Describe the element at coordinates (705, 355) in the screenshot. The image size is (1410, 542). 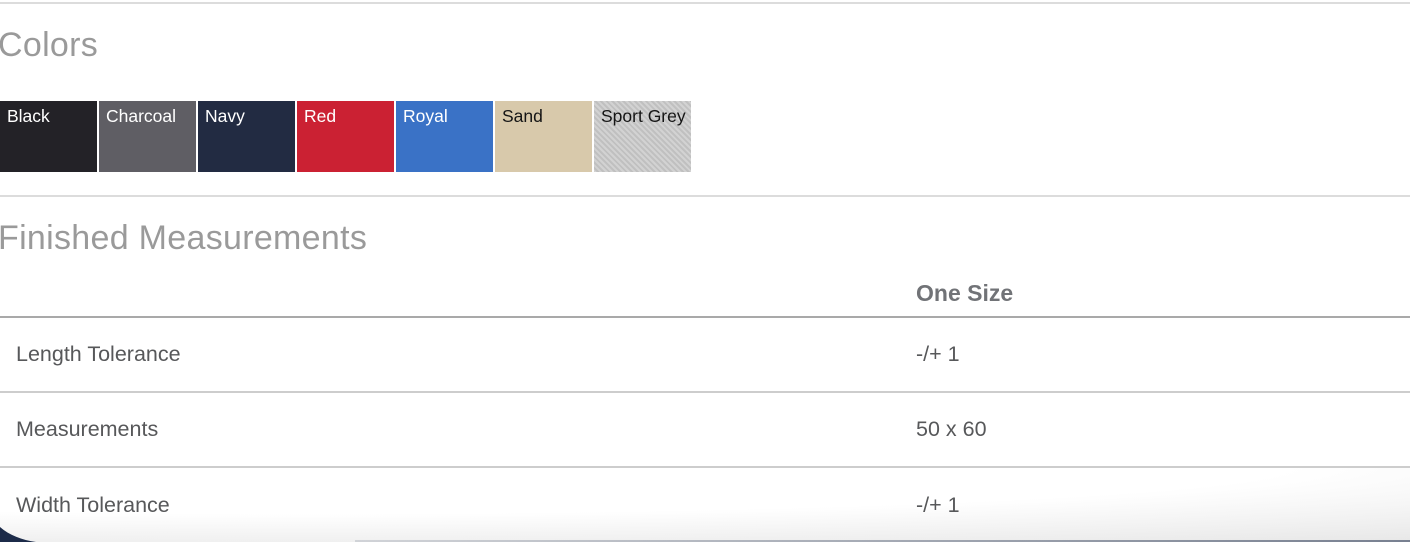
I see `table-row: Length Tolerance -/+ 1` at that location.